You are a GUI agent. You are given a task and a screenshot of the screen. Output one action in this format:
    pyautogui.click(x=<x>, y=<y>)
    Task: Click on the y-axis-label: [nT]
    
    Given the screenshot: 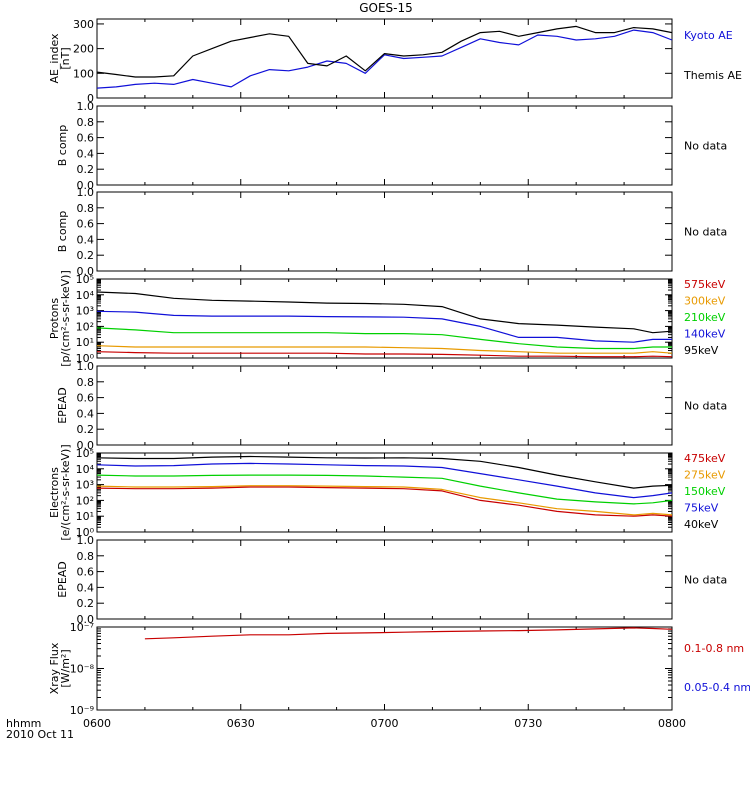 What is the action you would take?
    pyautogui.click(x=65, y=58)
    